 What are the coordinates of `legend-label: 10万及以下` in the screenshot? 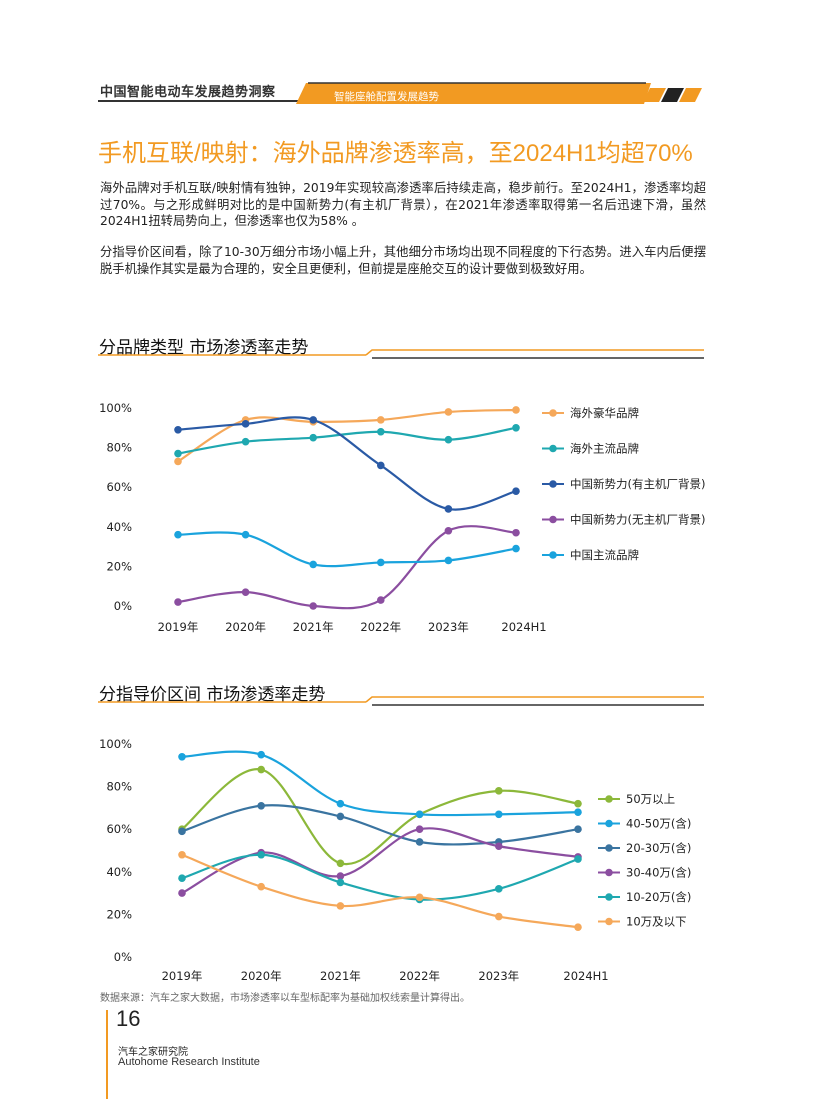 It's located at (656, 922).